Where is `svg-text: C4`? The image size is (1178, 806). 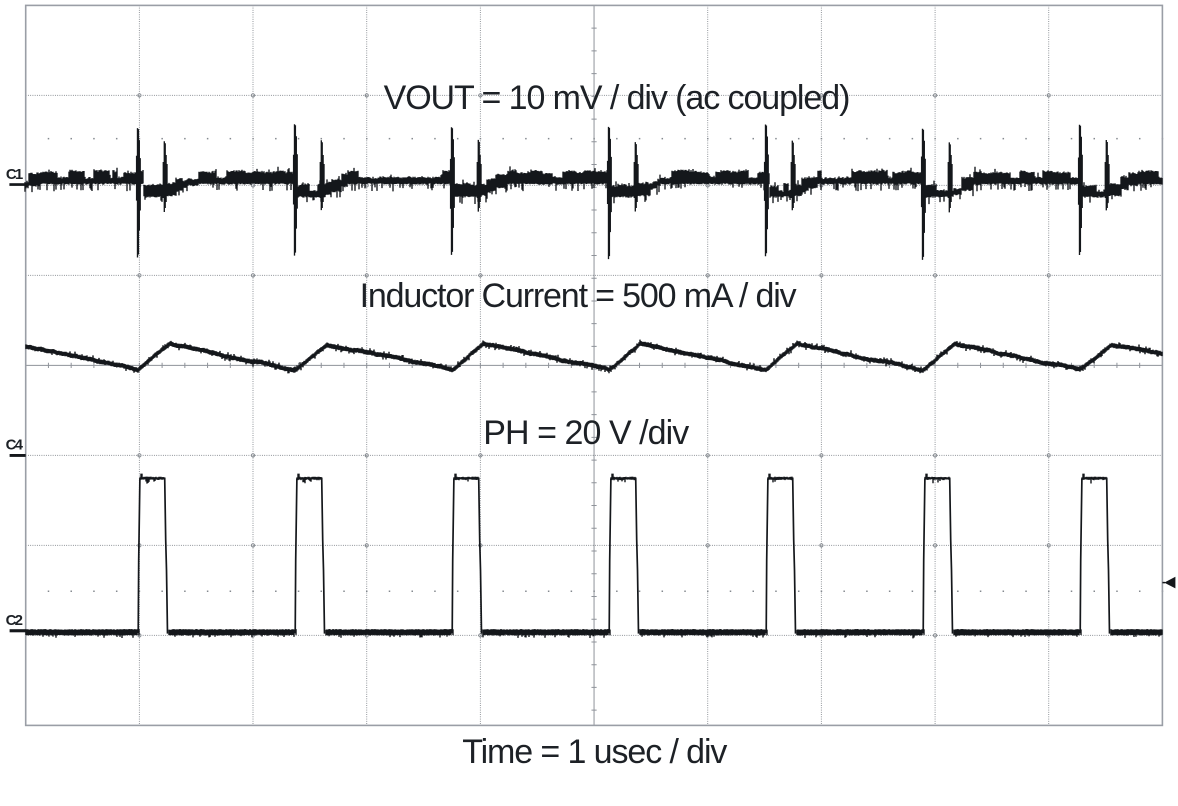
svg-text: C4 is located at coordinates (15, 444).